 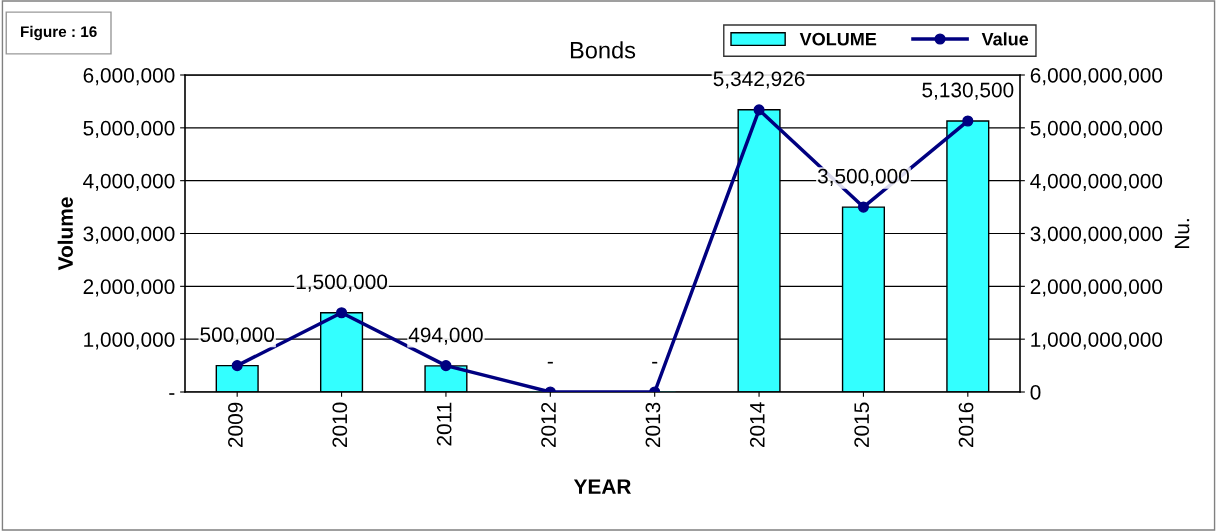 I want to click on x-tick-label: 2011, so click(x=444, y=424).